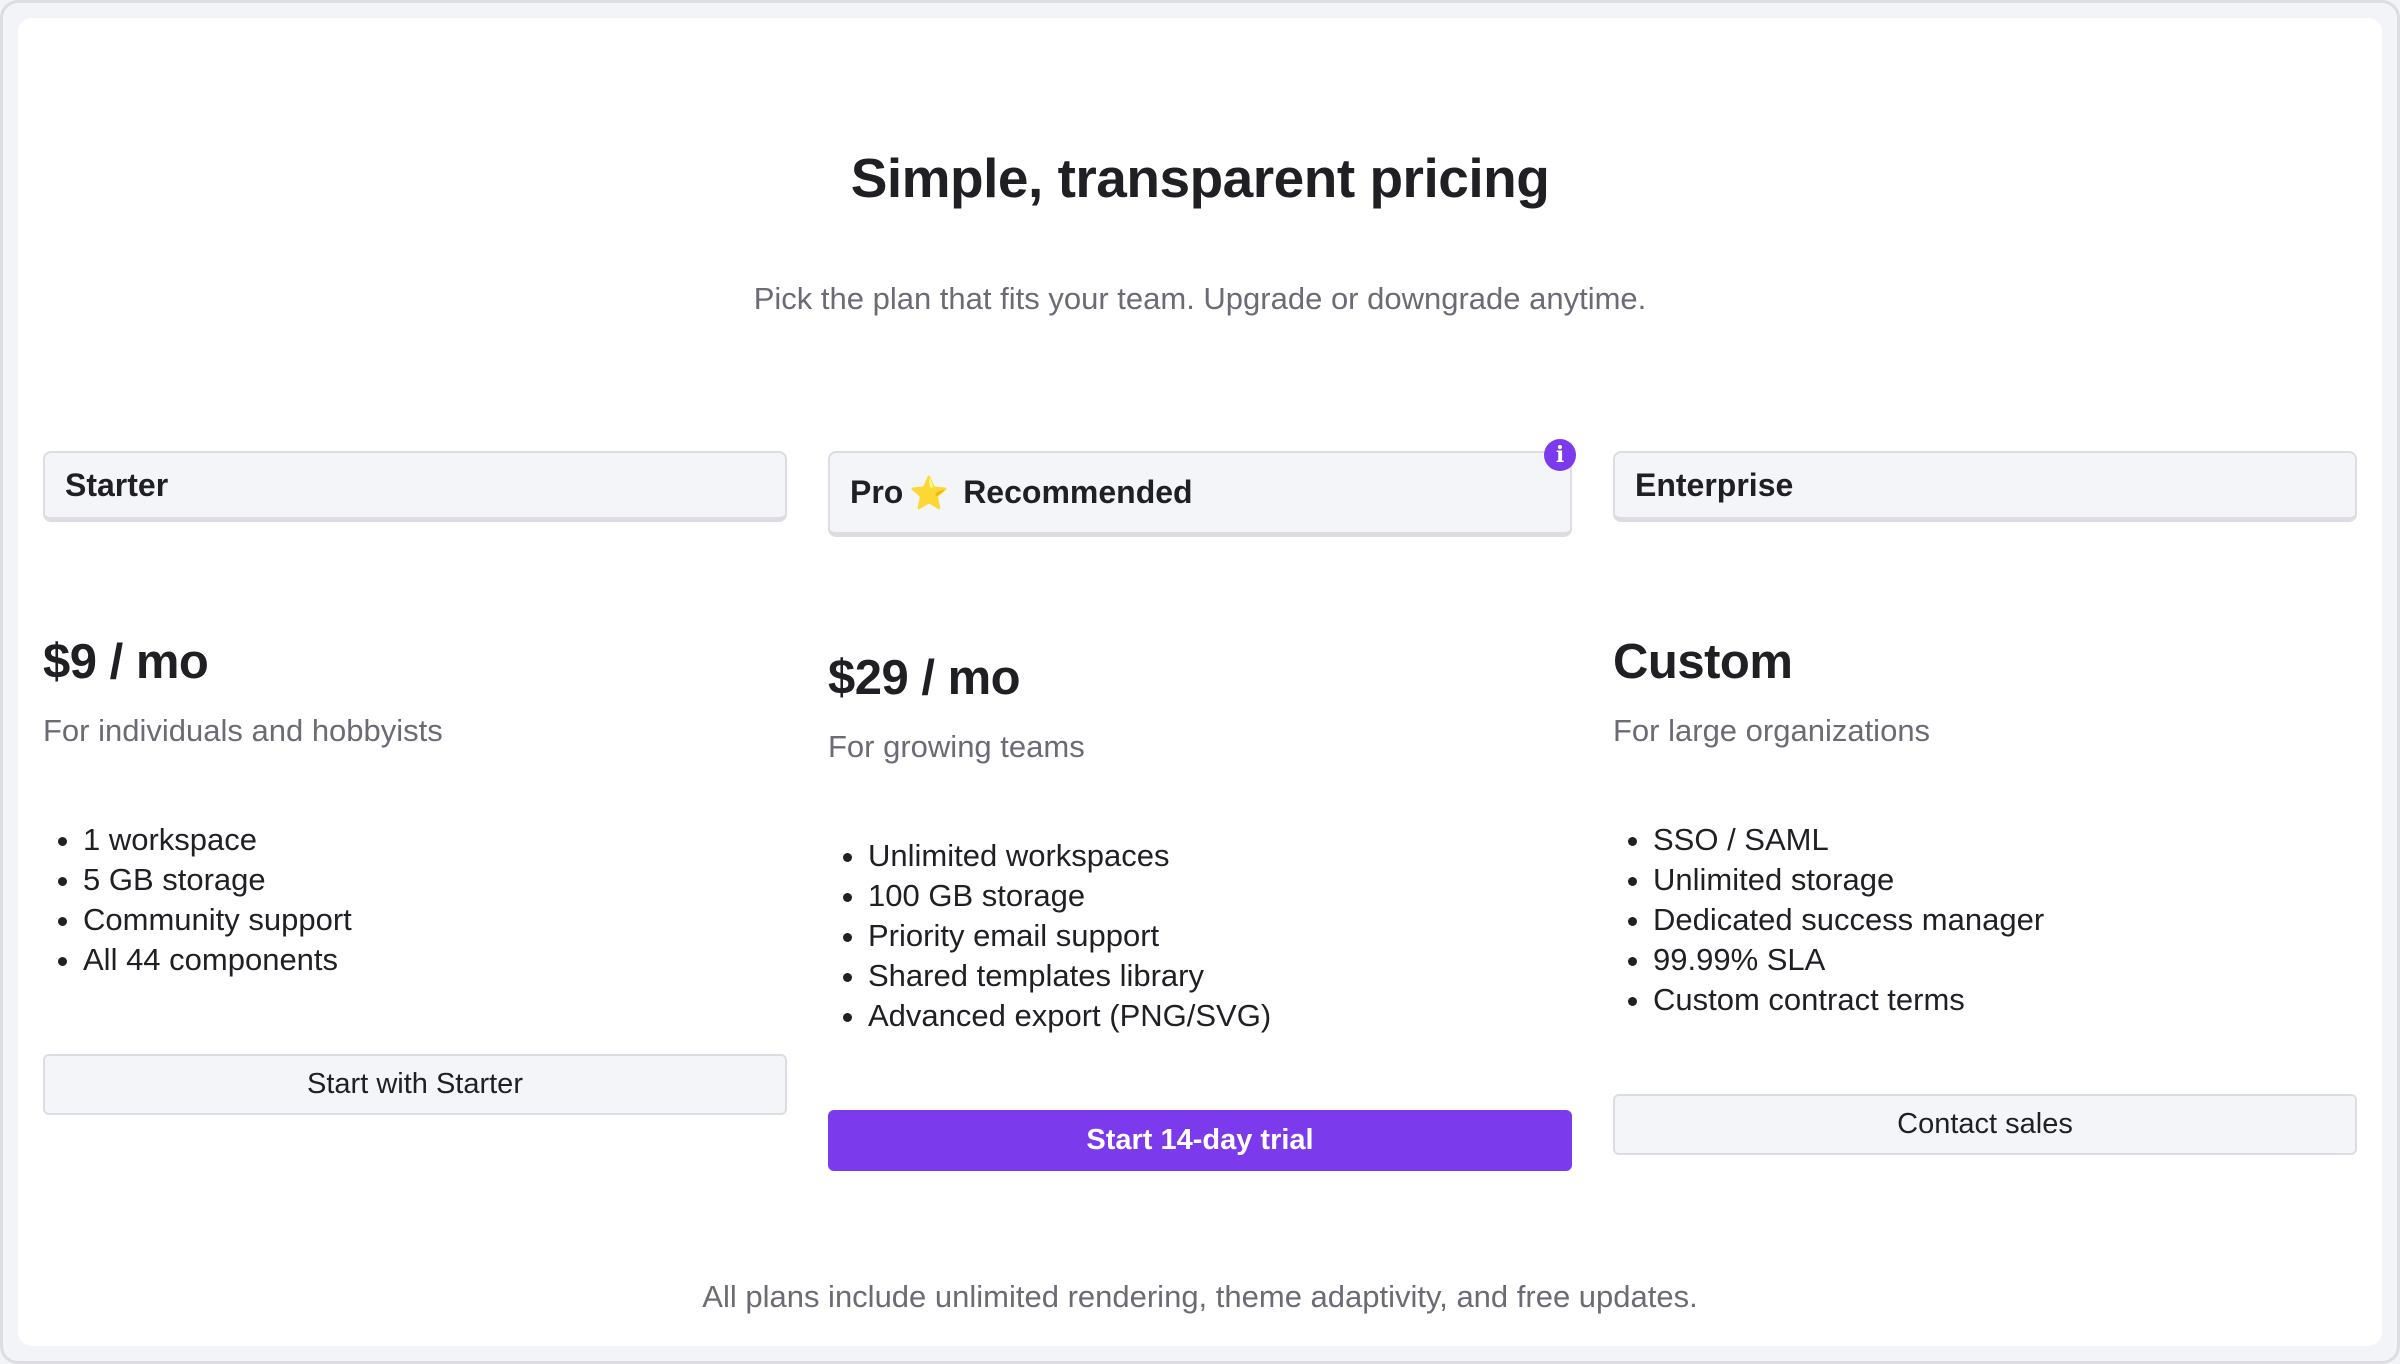  What do you see at coordinates (243, 730) in the screenshot?
I see `plan-description: For individuals and hobbyists` at bounding box center [243, 730].